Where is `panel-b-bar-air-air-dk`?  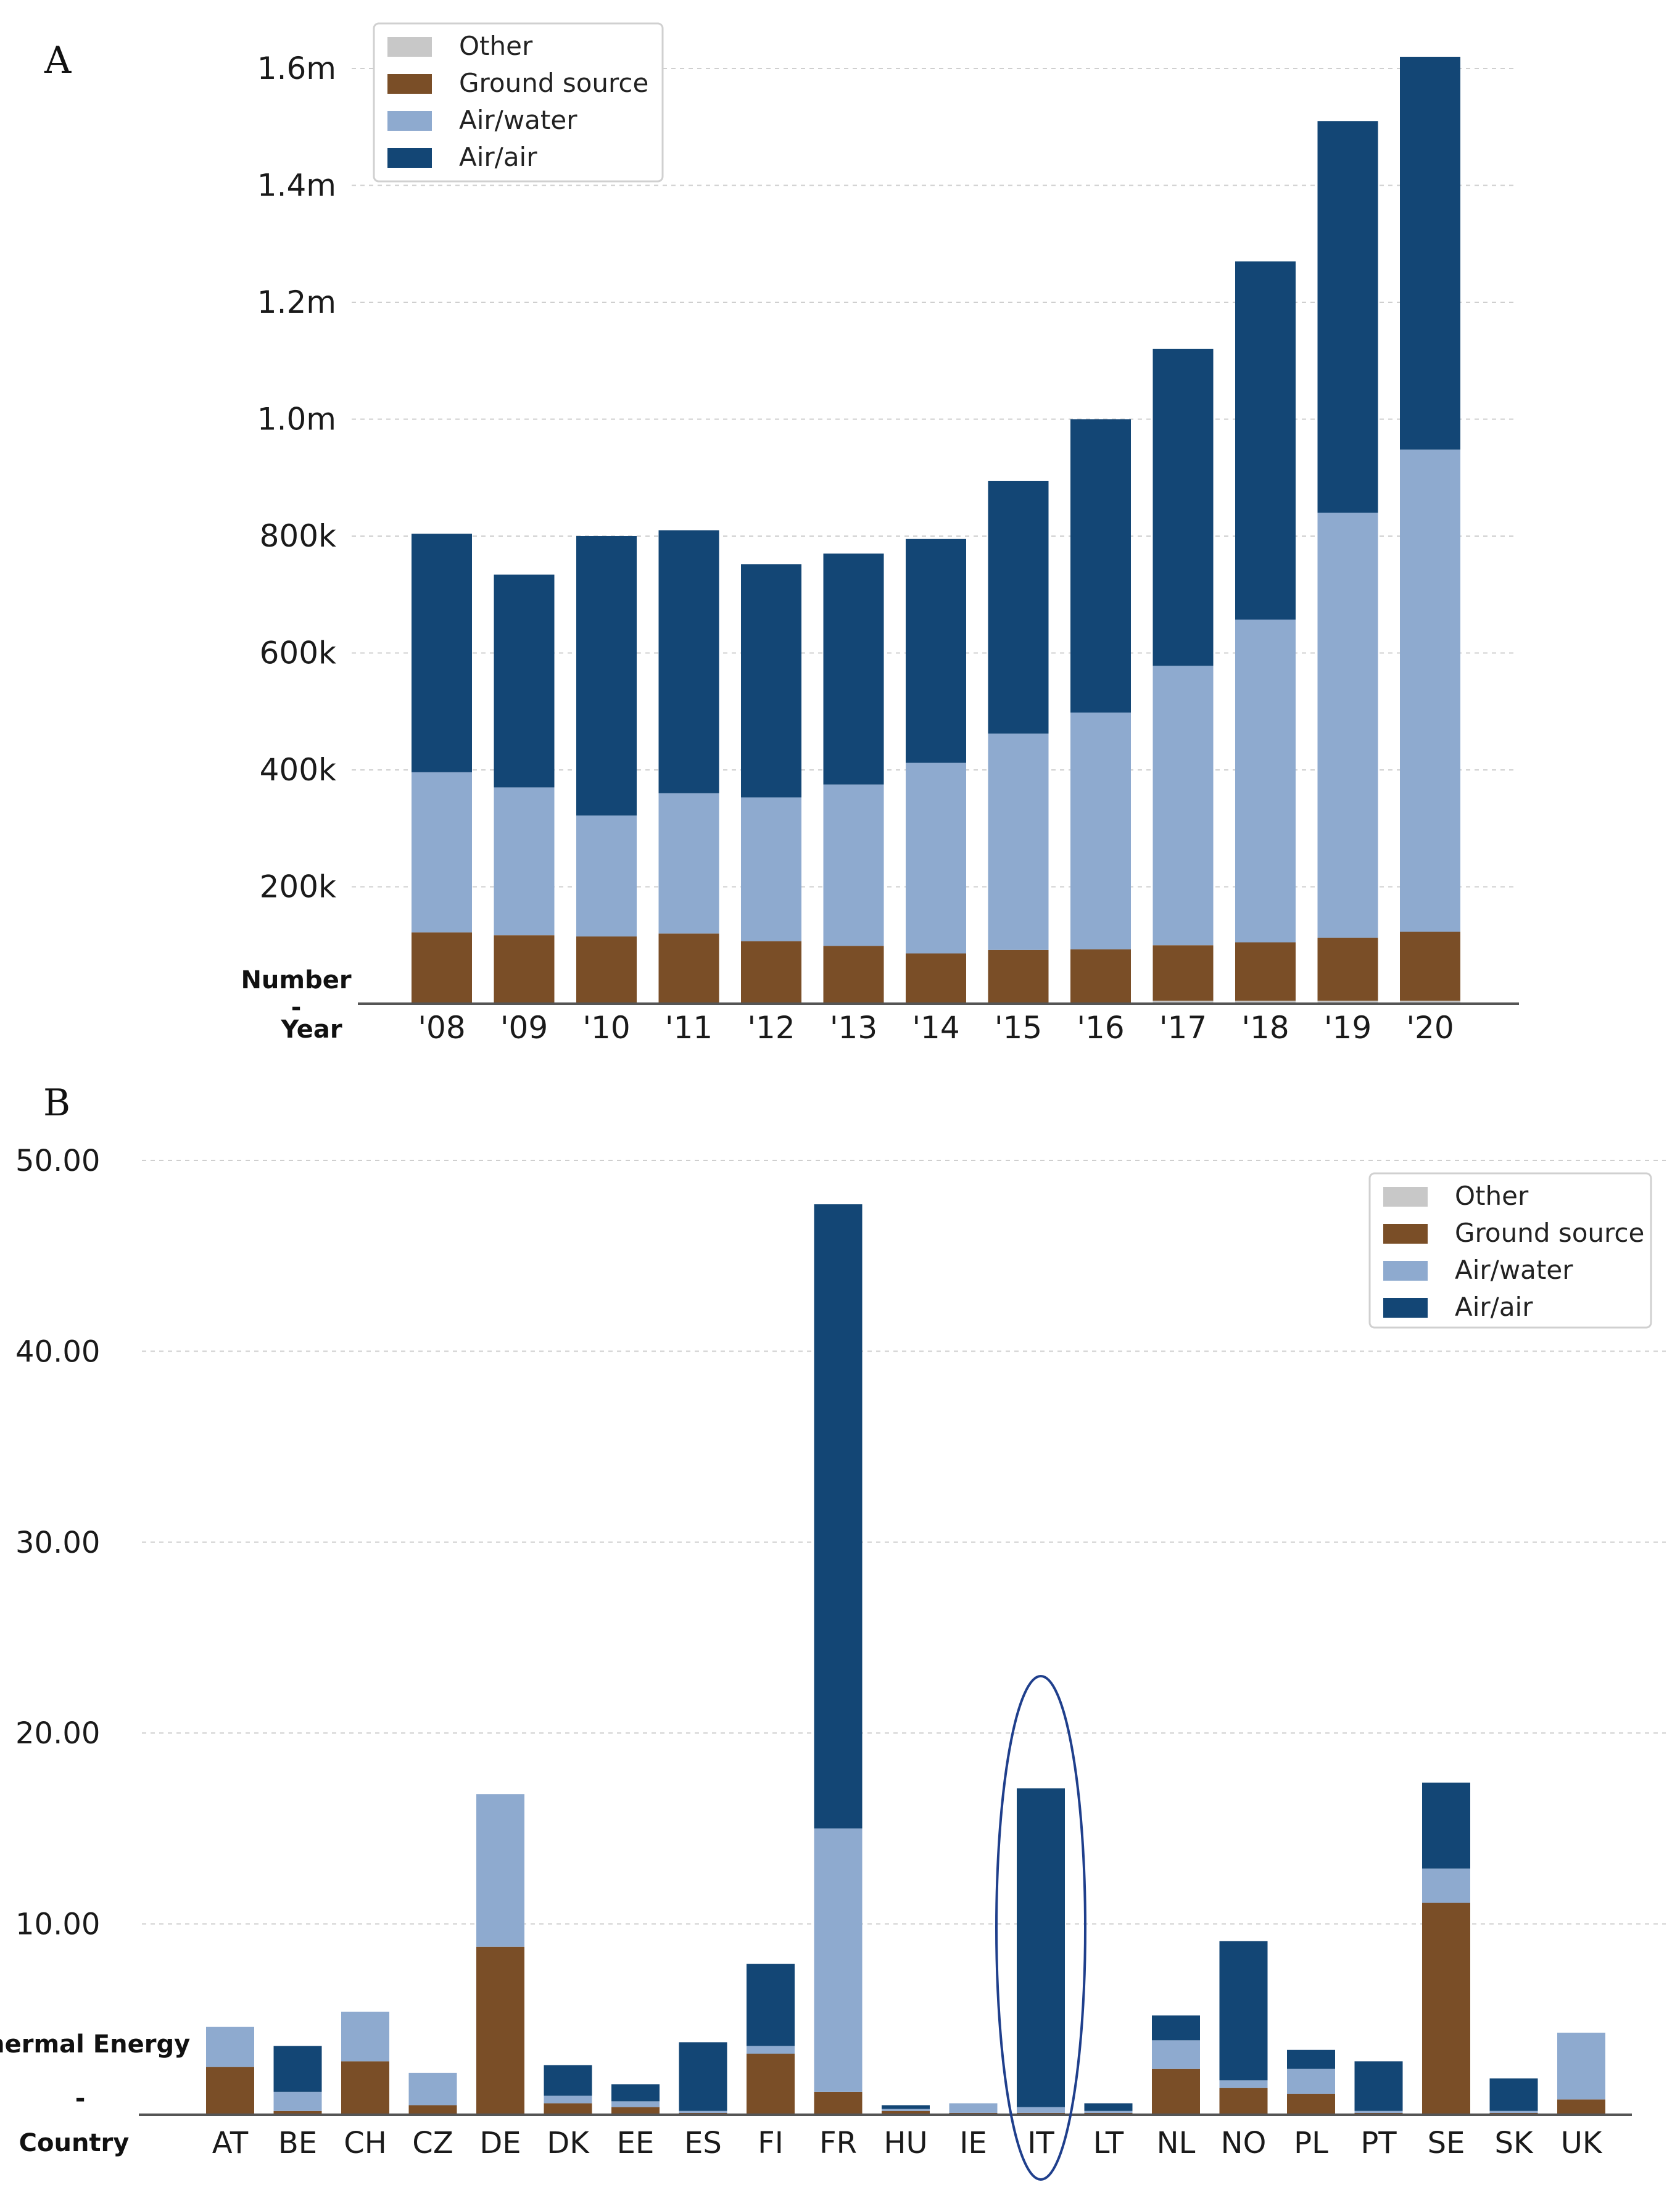
panel-b-bar-air-air-dk is located at coordinates (568, 2080).